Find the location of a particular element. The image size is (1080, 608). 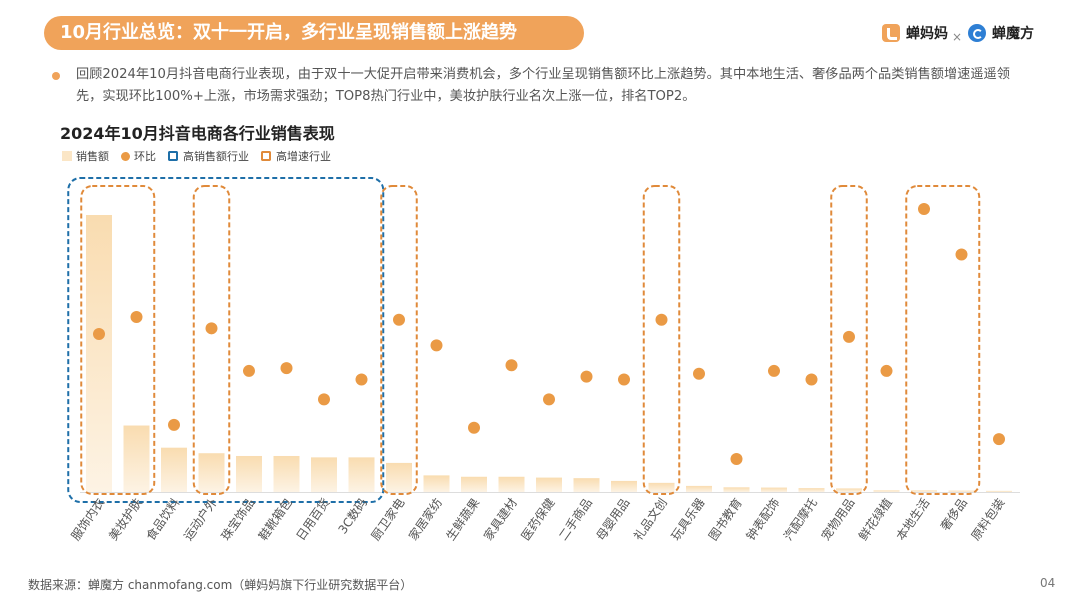

page-number: 04 is located at coordinates (1048, 583).